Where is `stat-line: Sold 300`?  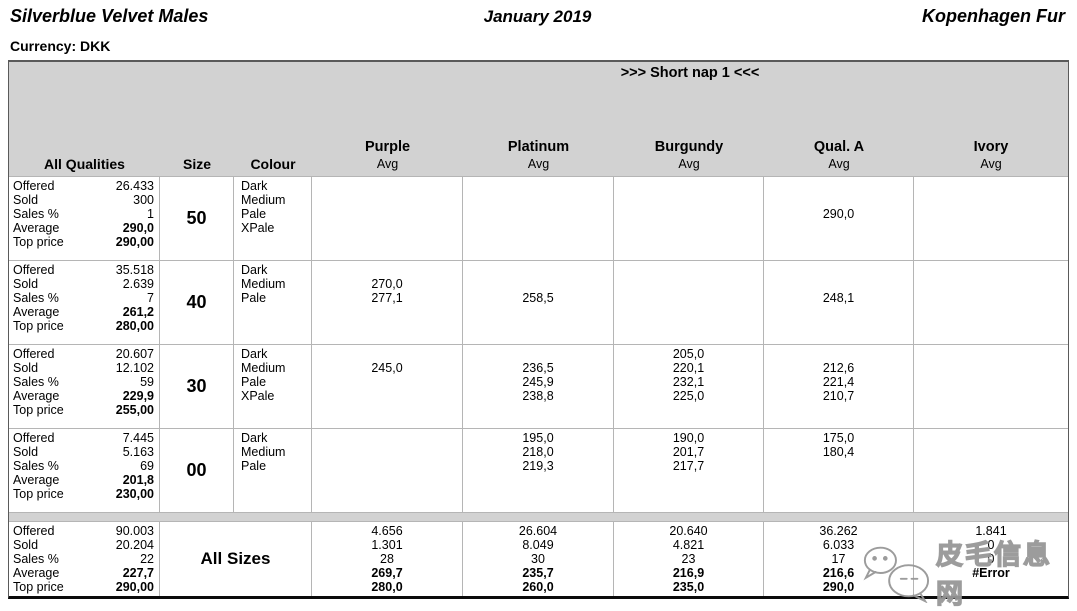 stat-line: Sold 300 is located at coordinates (83, 200).